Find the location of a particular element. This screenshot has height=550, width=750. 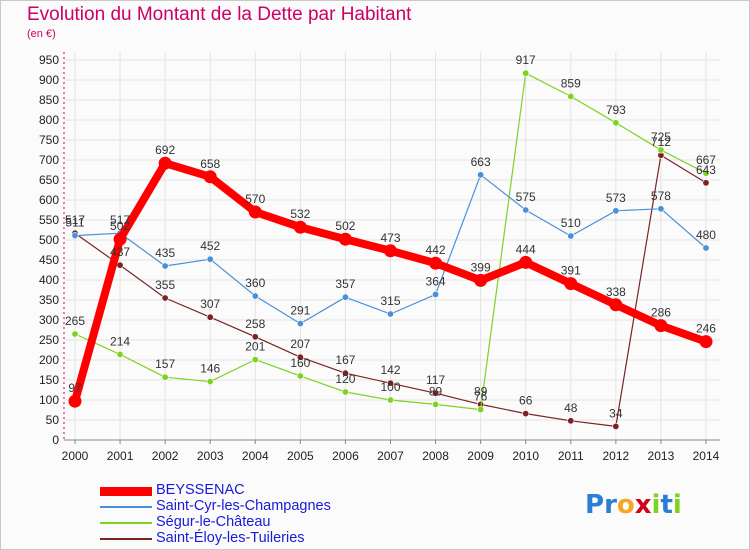

data-label: 573 is located at coordinates (616, 198).